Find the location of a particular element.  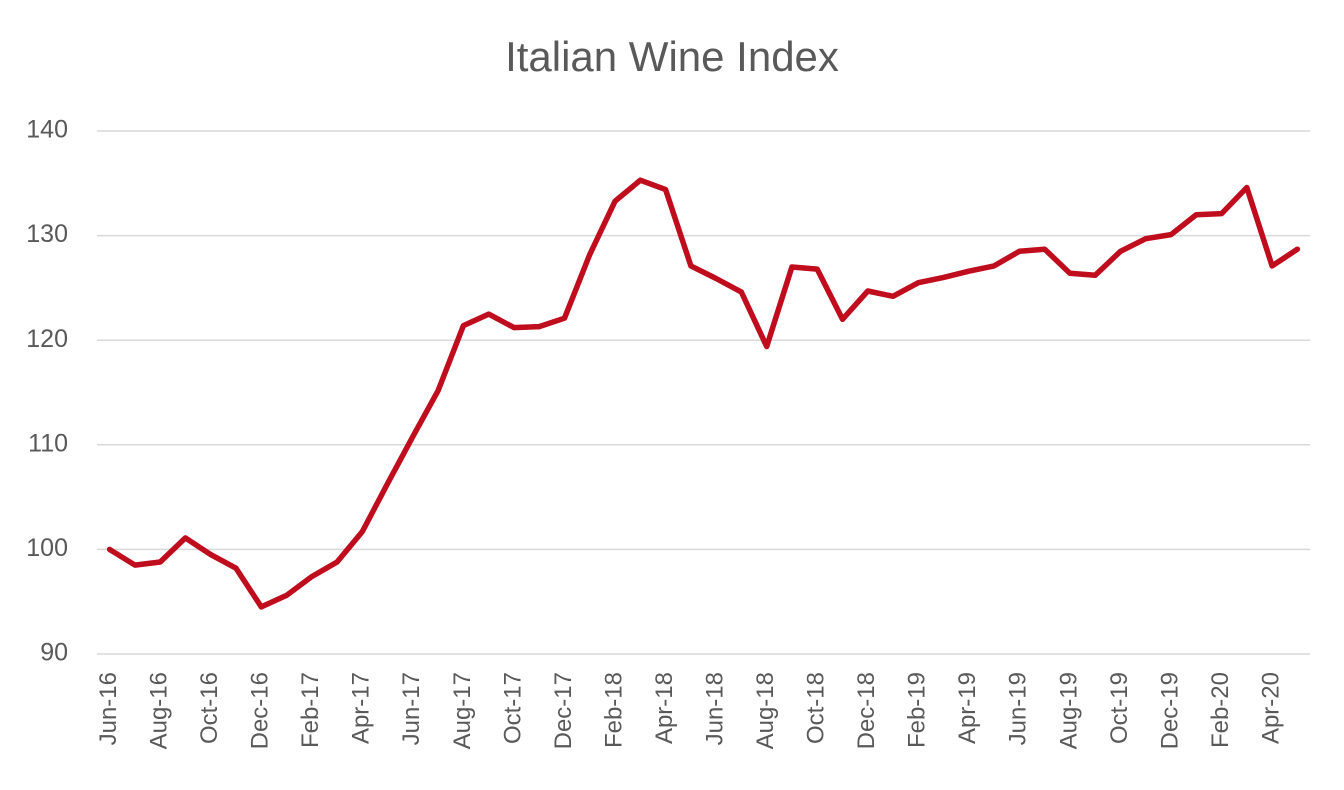

x-tick-label: Apr-20 is located at coordinates (1270, 708).